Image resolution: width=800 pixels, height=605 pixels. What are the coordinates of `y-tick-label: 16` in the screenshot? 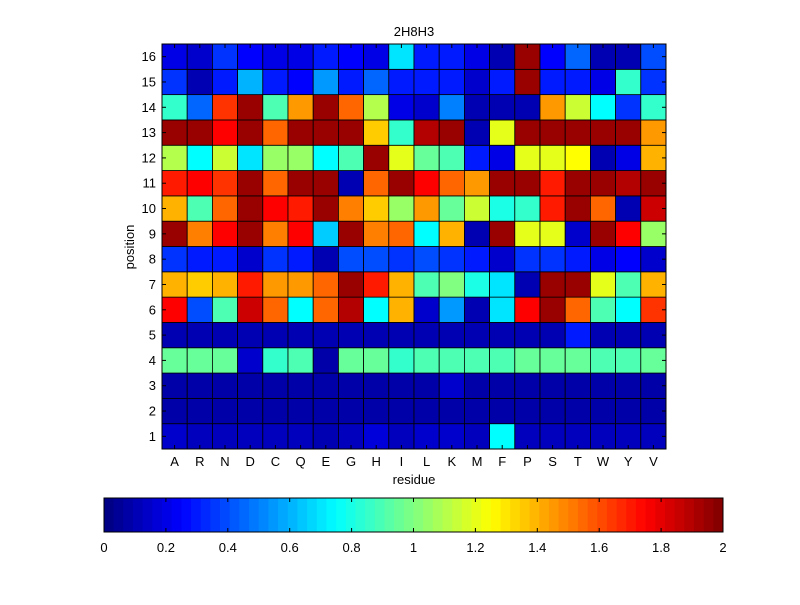 It's located at (149, 56).